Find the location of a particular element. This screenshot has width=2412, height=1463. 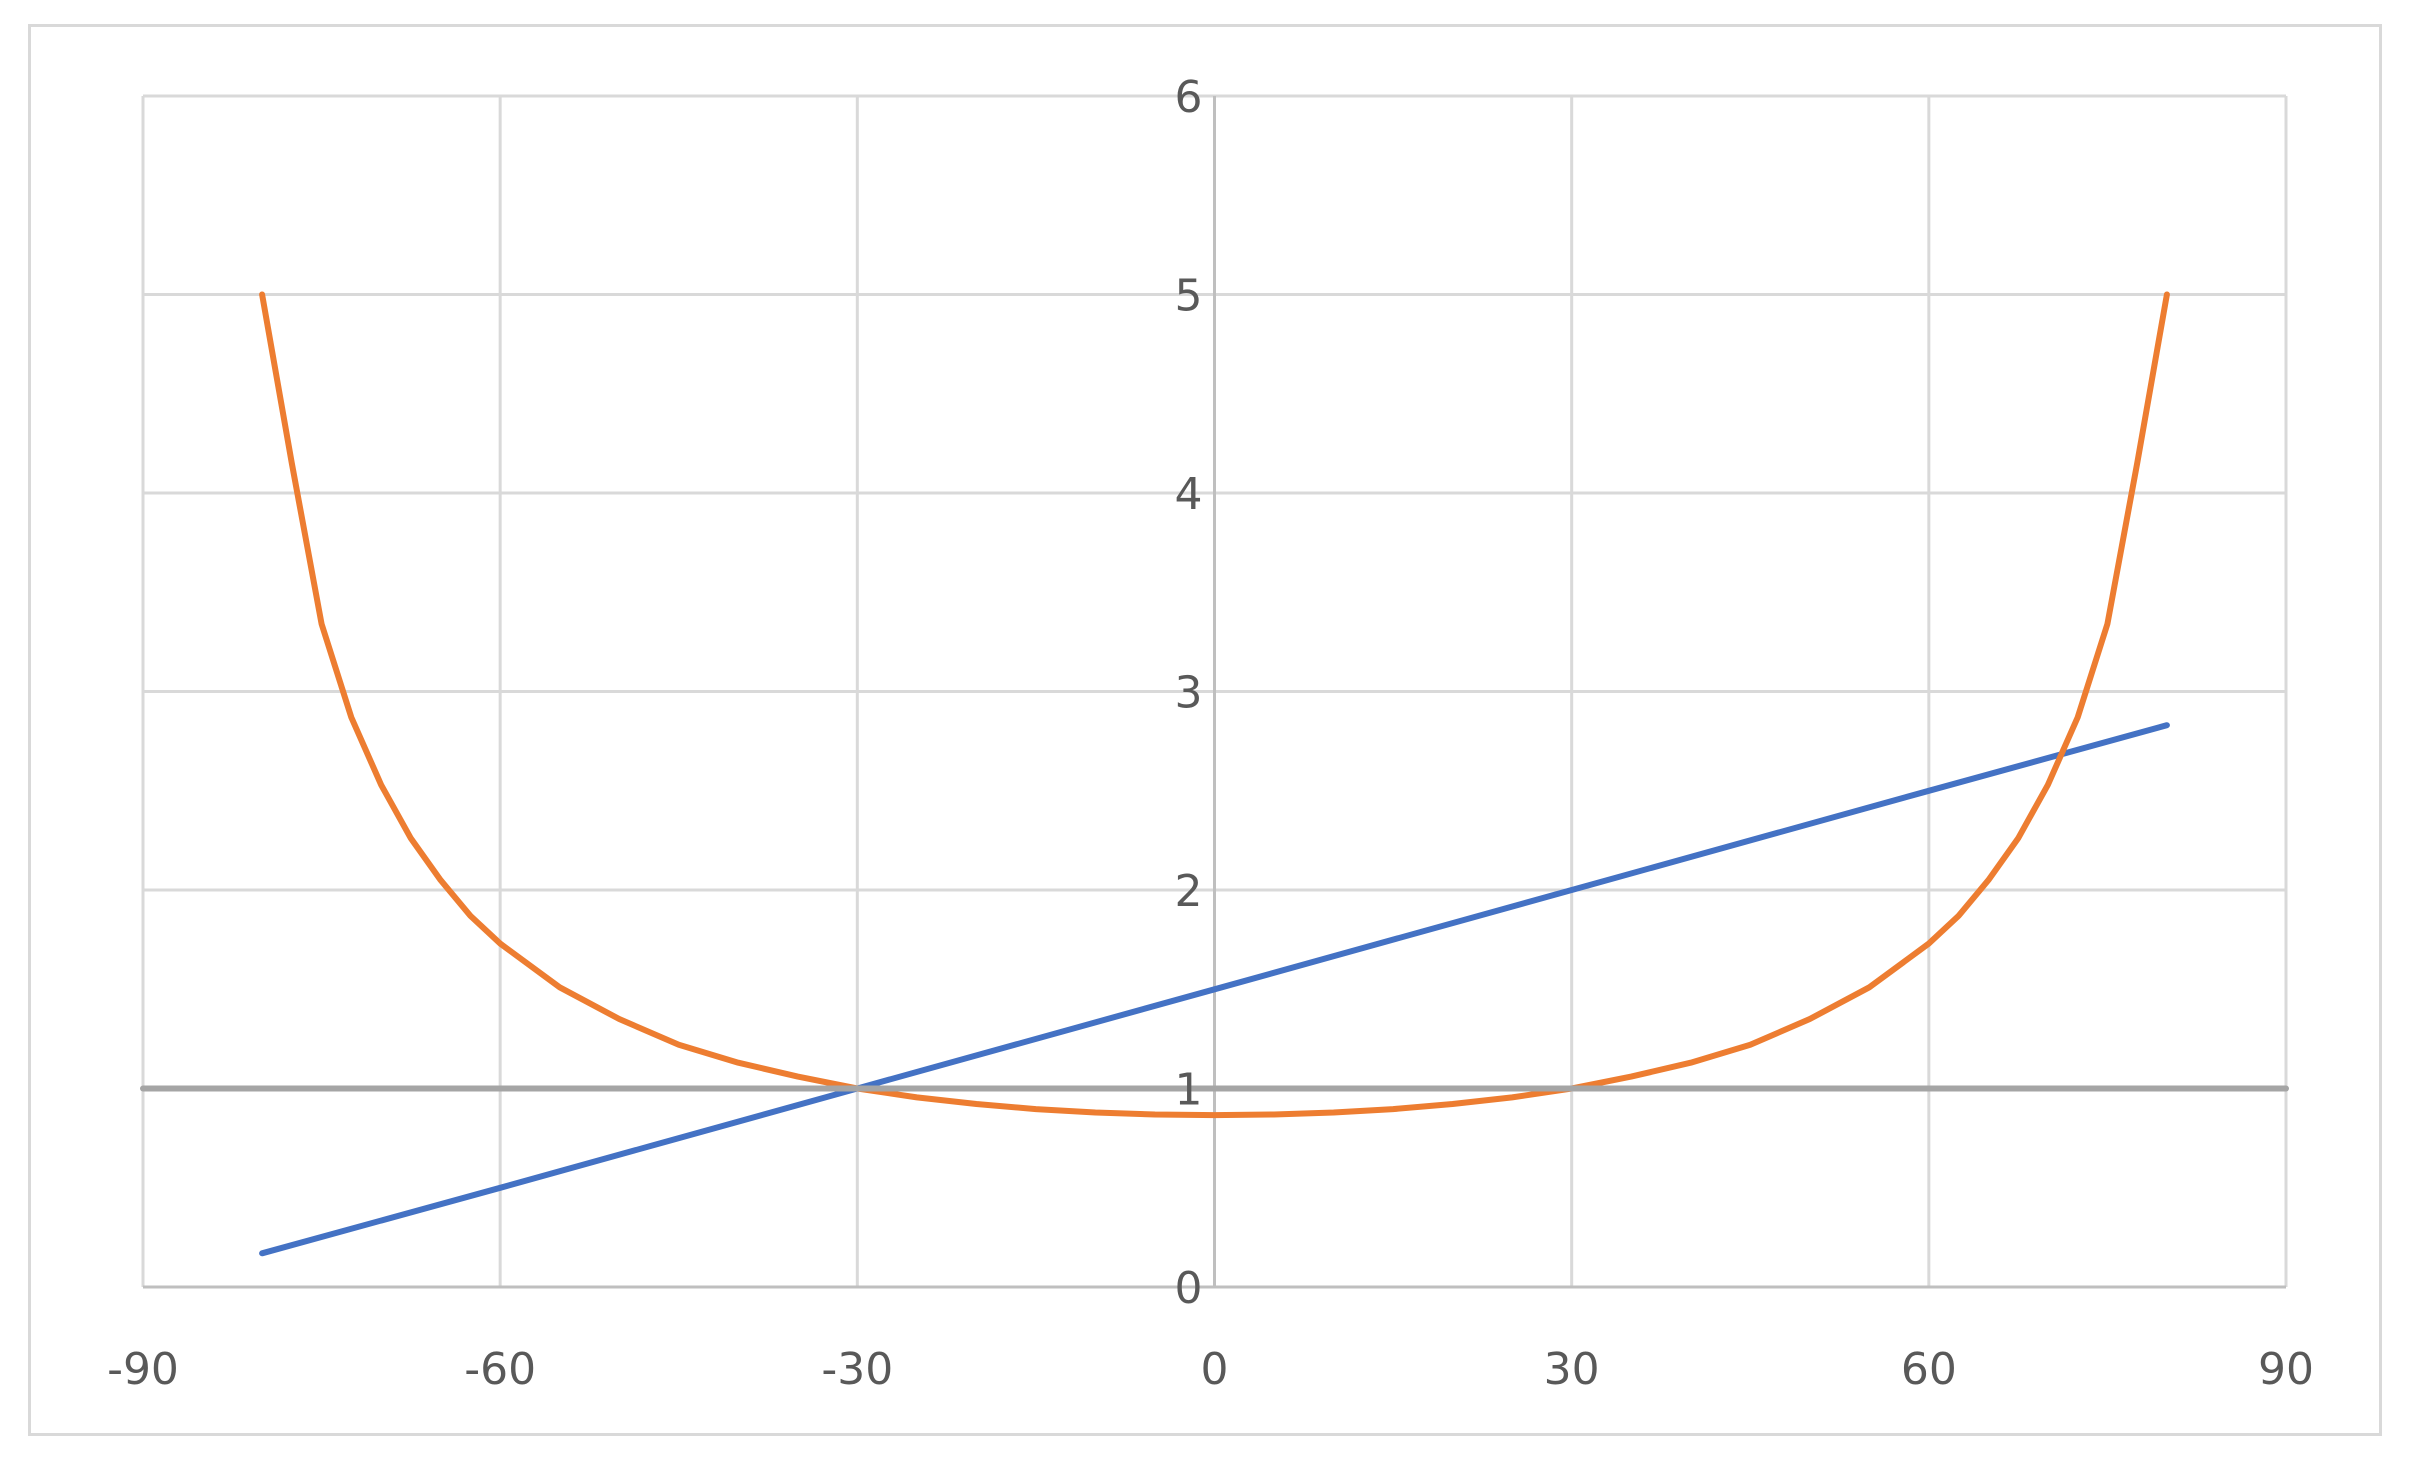

x-tick-label-6: 90 is located at coordinates (2286, 1369).